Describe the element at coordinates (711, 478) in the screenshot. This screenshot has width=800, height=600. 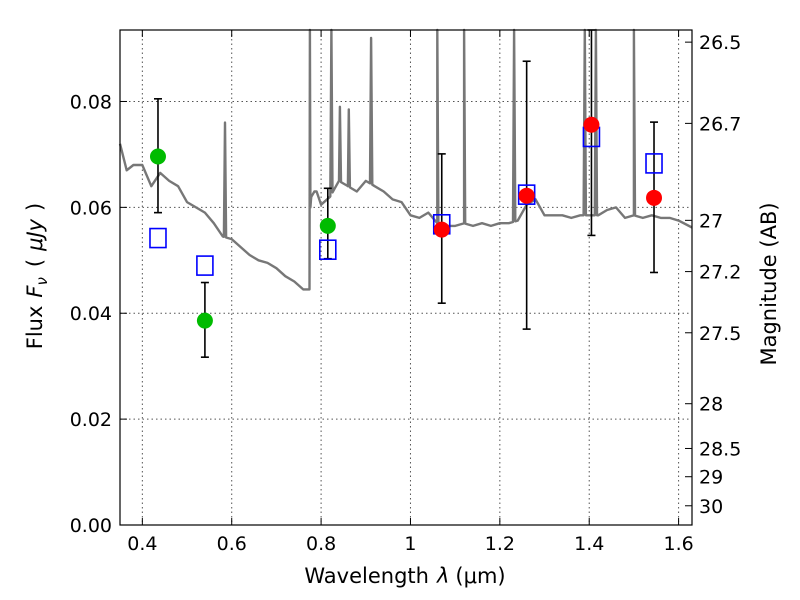
I see `right-tick-label: 29` at that location.